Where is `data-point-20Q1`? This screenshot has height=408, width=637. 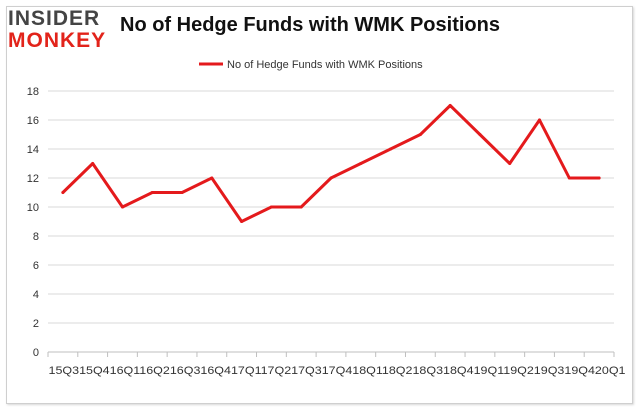 data-point-20Q1 is located at coordinates (599, 178).